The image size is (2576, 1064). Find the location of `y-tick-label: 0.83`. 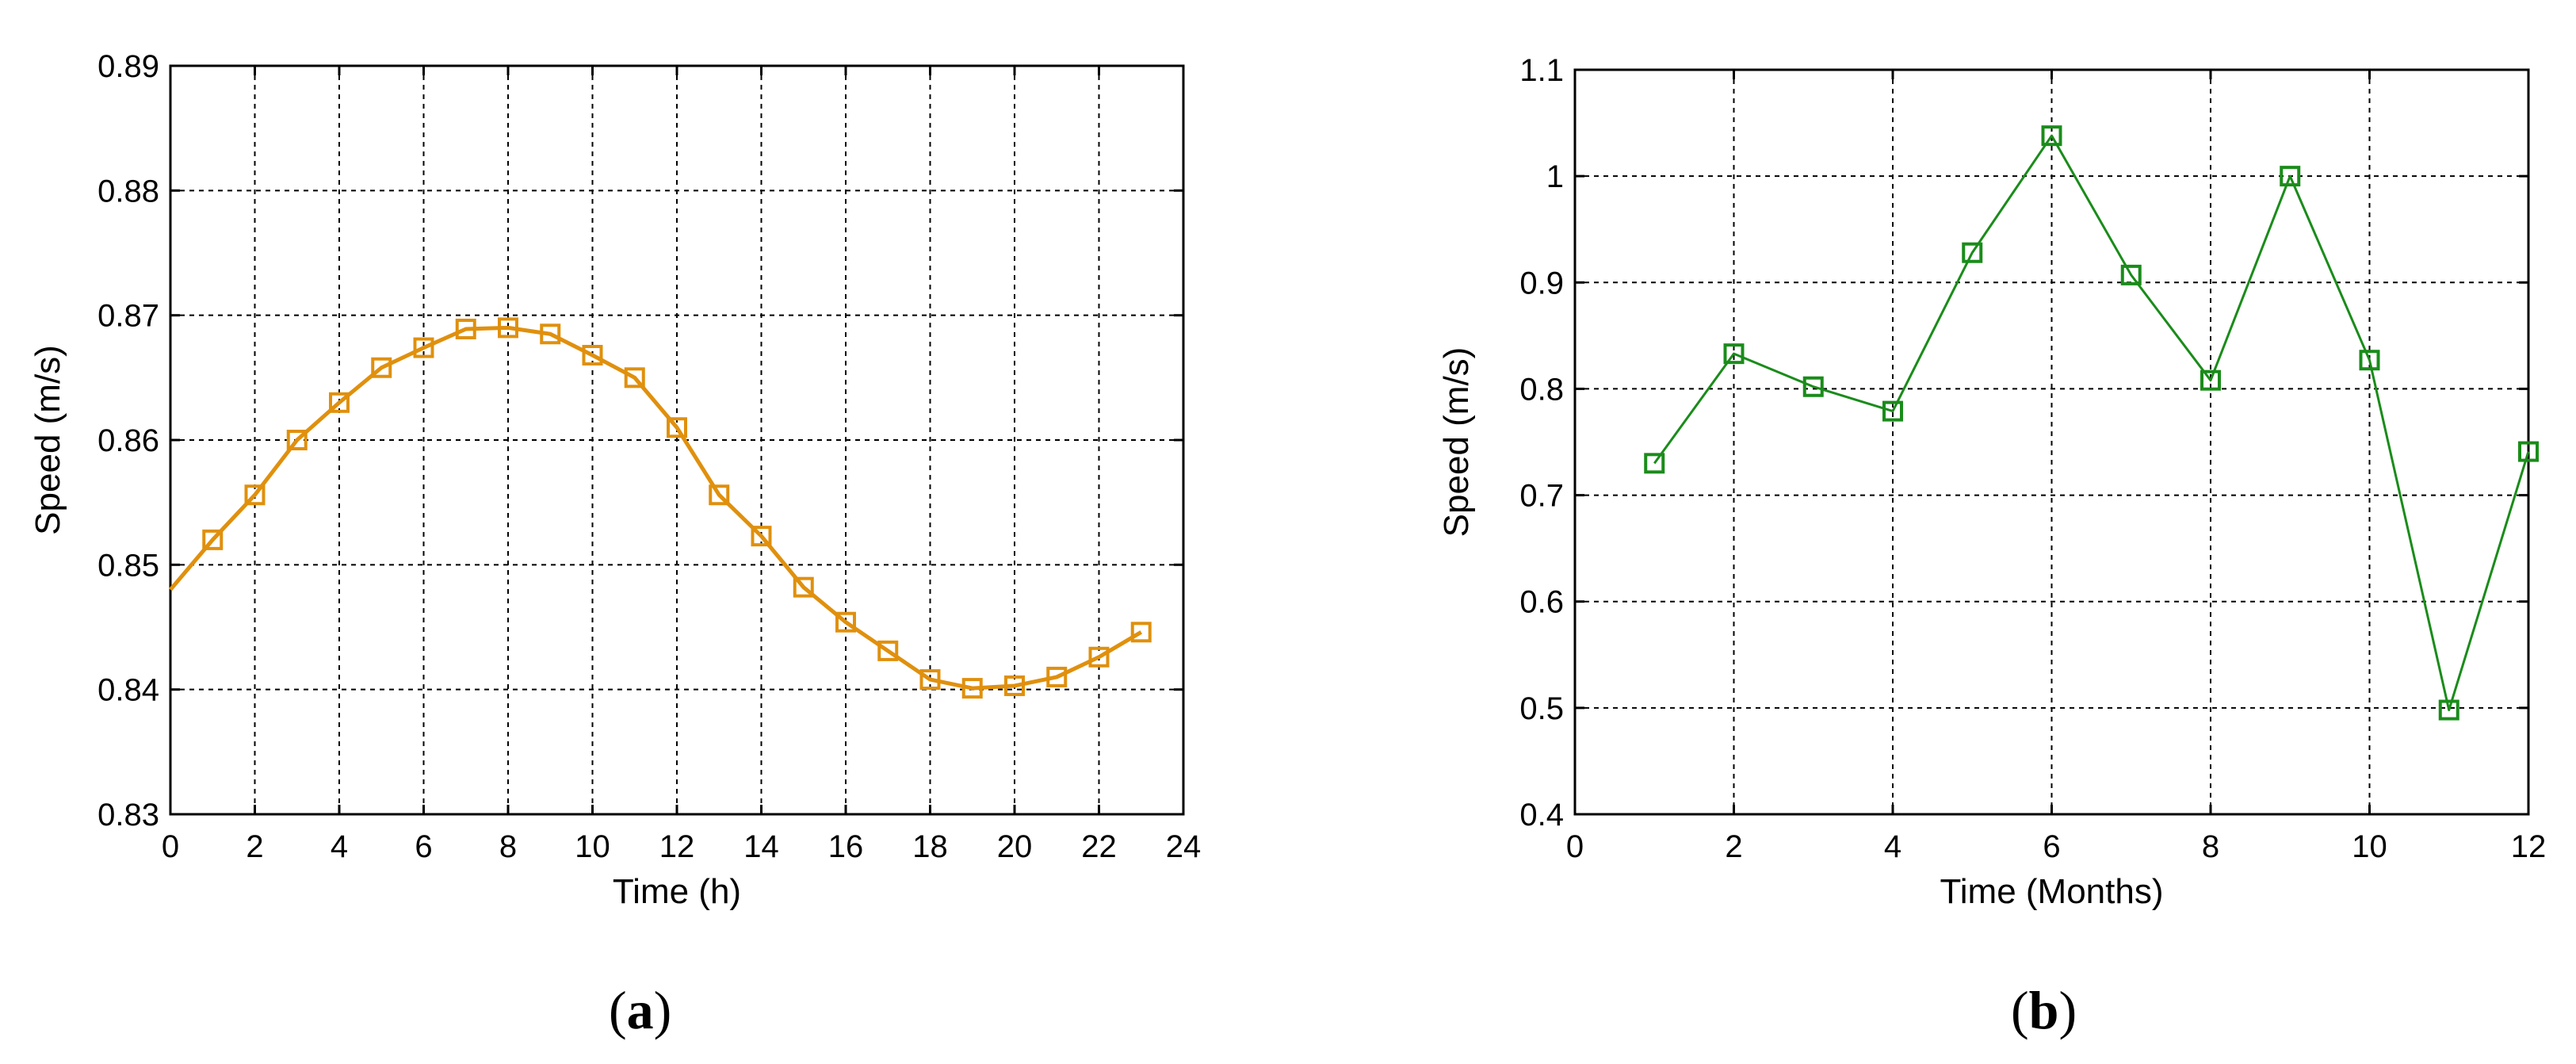

y-tick-label: 0.83 is located at coordinates (128, 815).